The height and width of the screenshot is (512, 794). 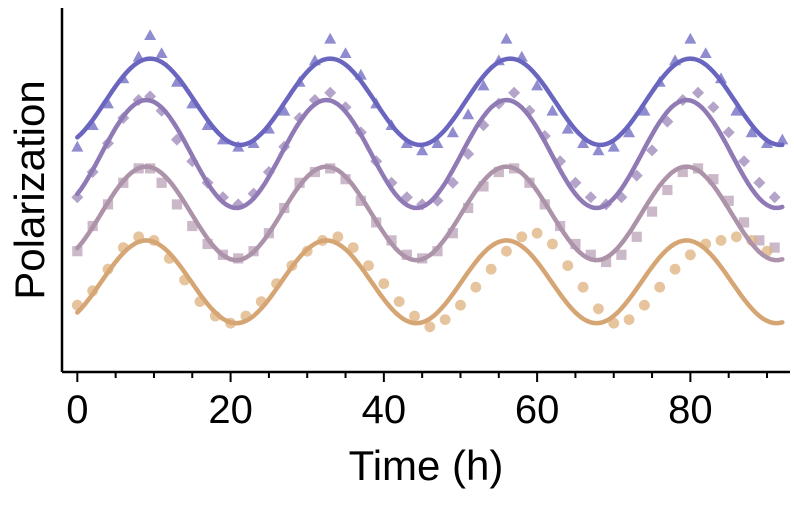 I want to click on x-tick-label: 80, so click(x=690, y=410).